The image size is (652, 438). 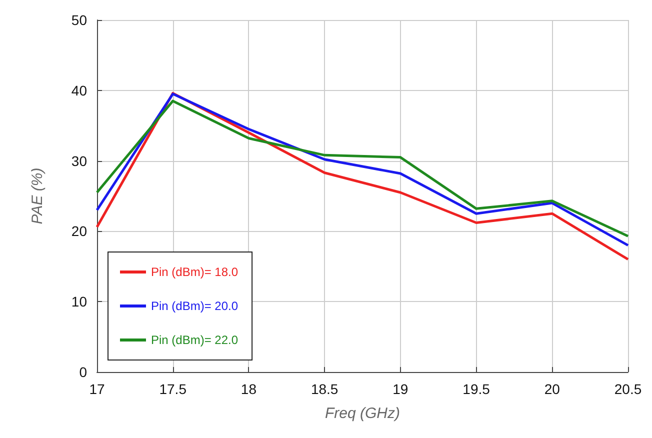 What do you see at coordinates (79, 90) in the screenshot?
I see `y-tick-label: 40` at bounding box center [79, 90].